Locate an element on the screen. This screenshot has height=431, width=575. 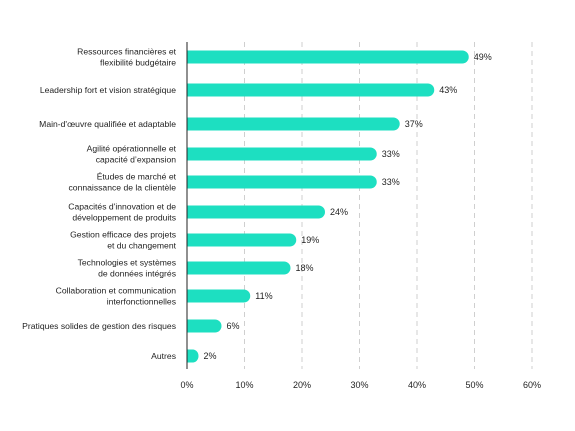
category-label-line: Main-d'œuvre qualifiée et adaptable is located at coordinates (107, 124).